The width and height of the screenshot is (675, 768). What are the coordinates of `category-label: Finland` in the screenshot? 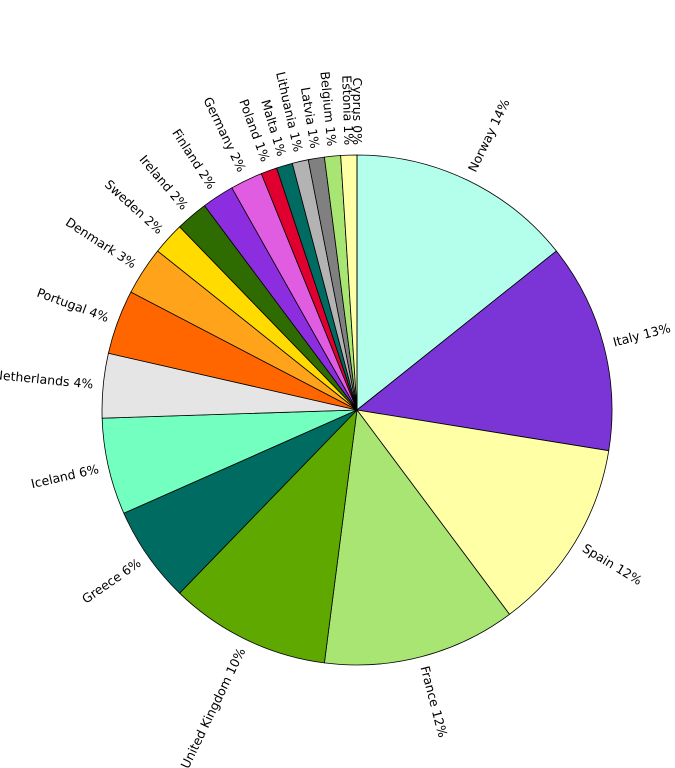 It's located at (188, 149).